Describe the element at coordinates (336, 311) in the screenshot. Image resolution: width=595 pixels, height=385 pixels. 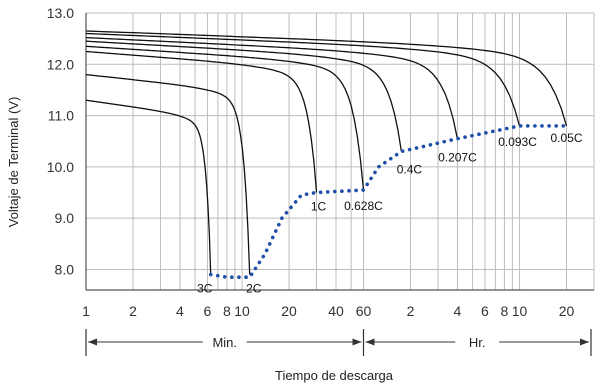
I see `x-tick-label: 40` at that location.